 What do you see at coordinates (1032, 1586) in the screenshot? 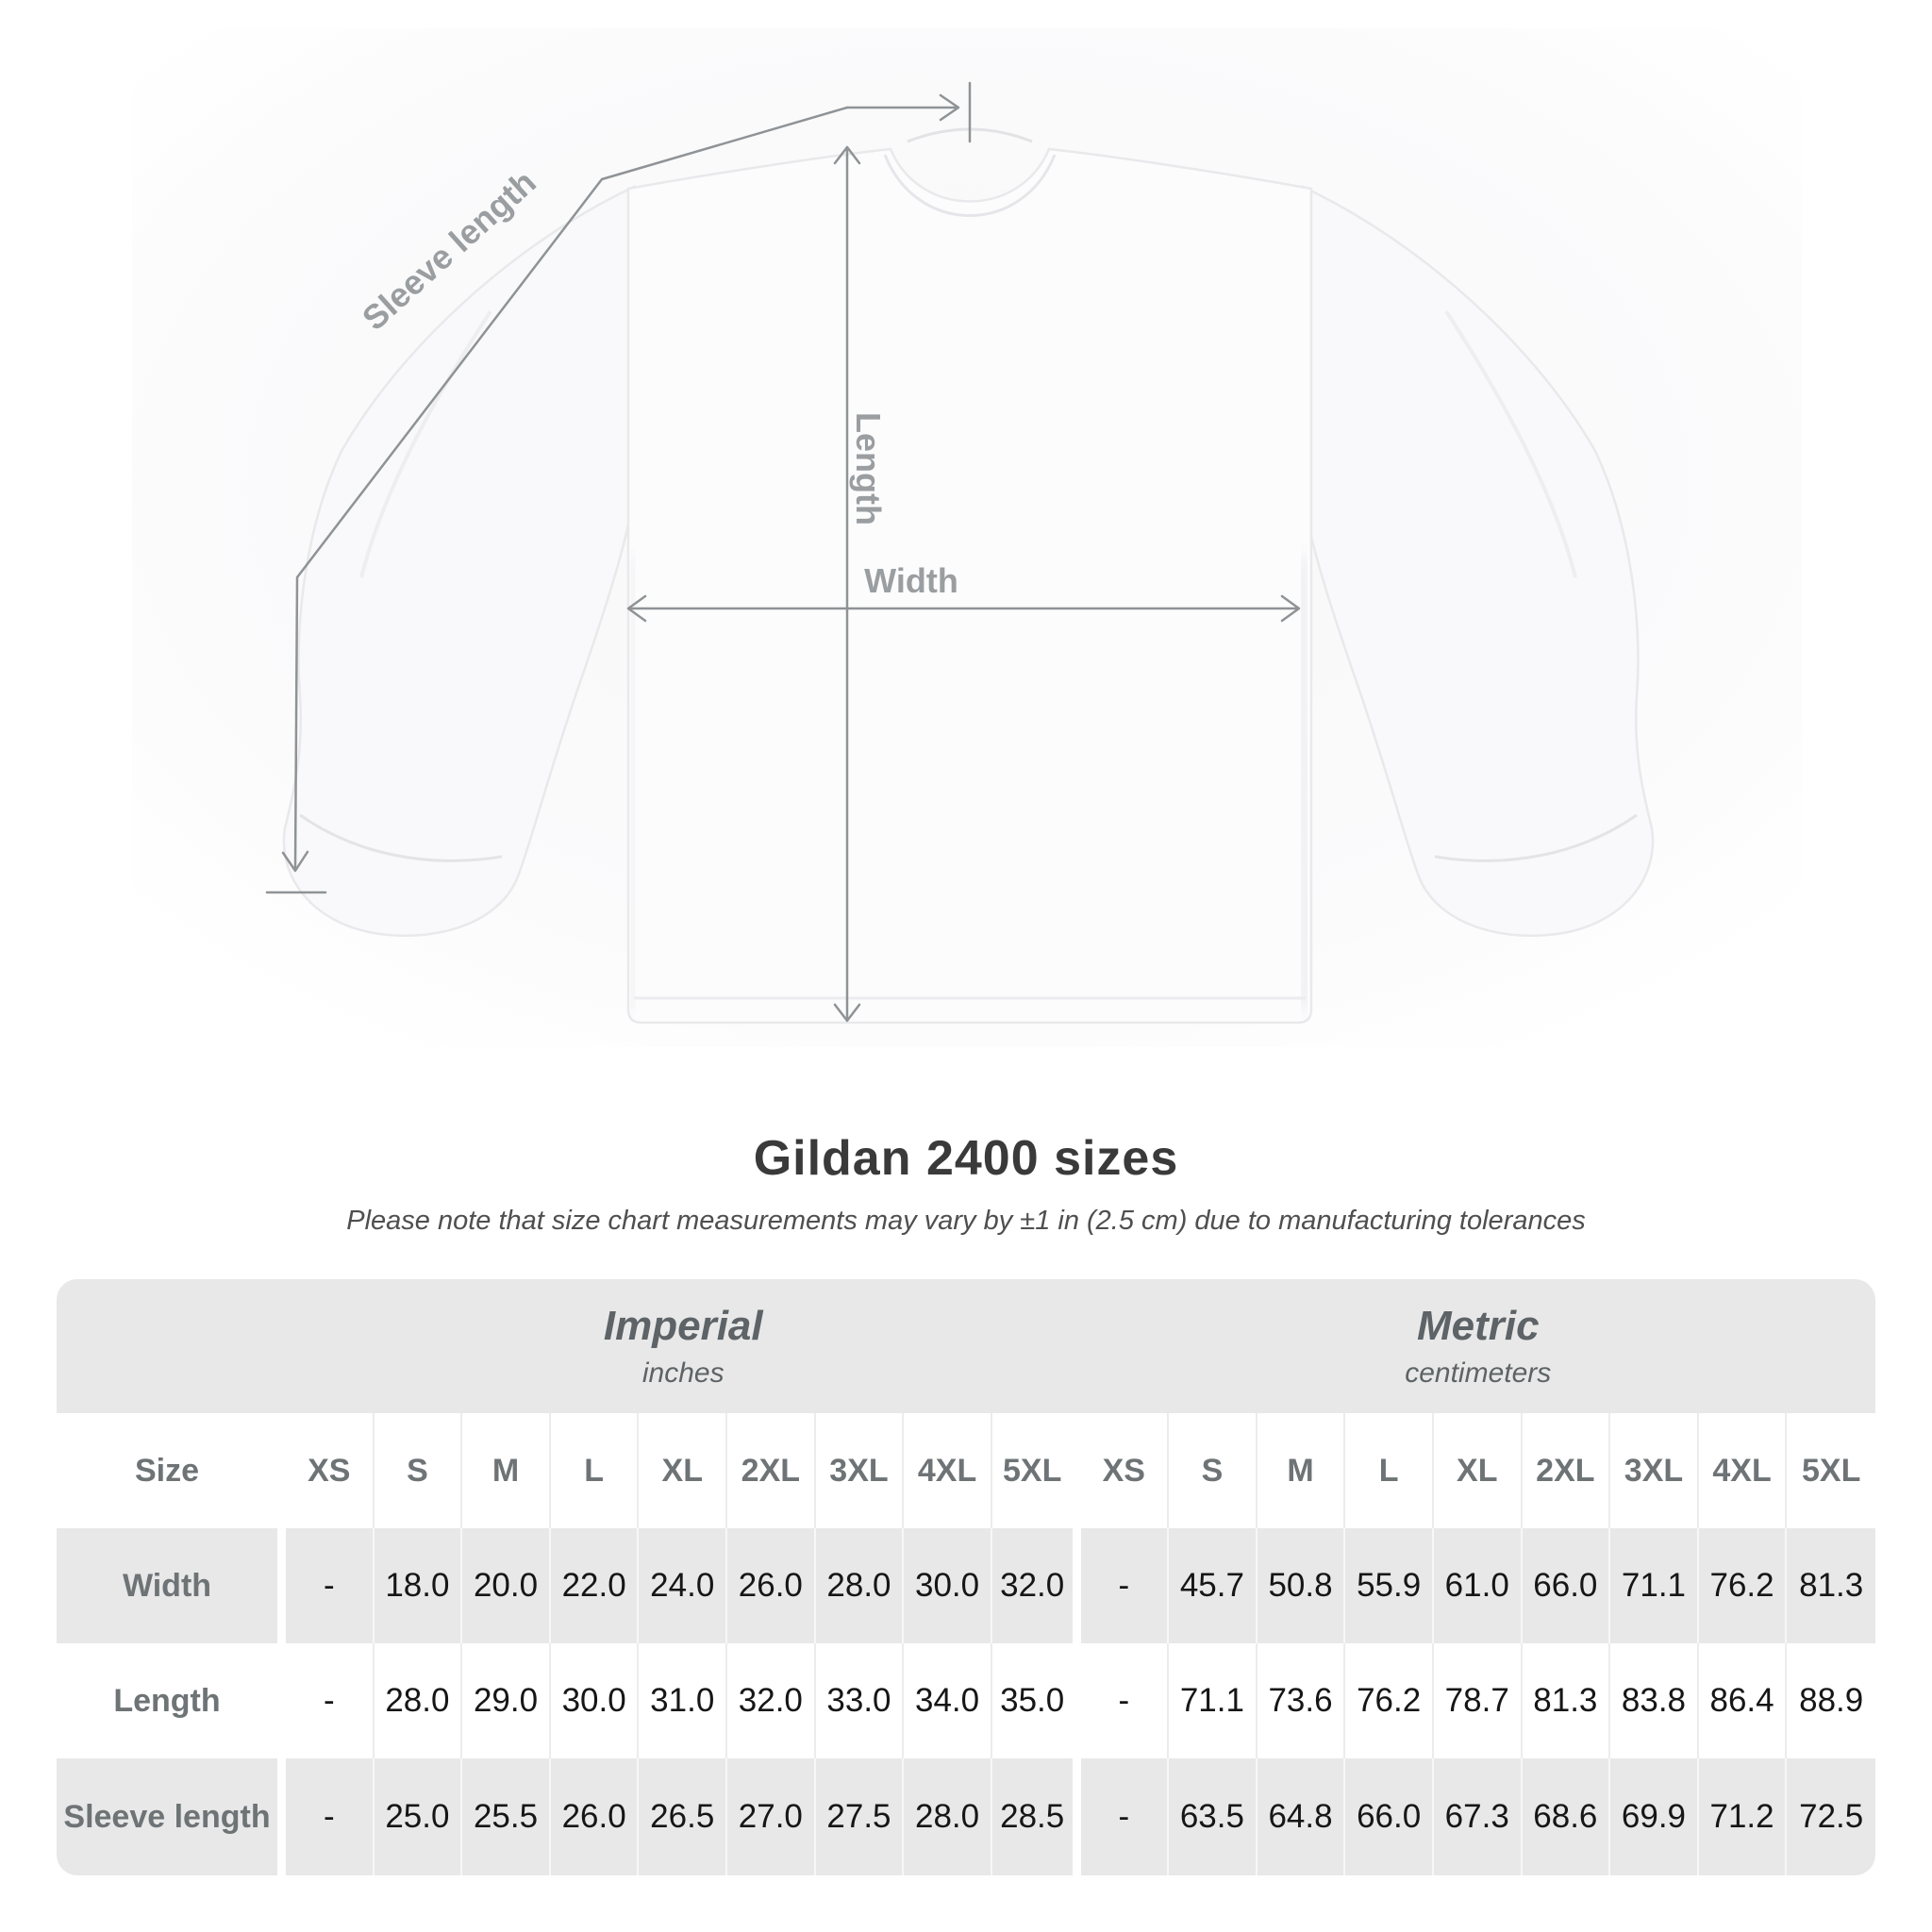
I see `value-text: 32.0` at bounding box center [1032, 1586].